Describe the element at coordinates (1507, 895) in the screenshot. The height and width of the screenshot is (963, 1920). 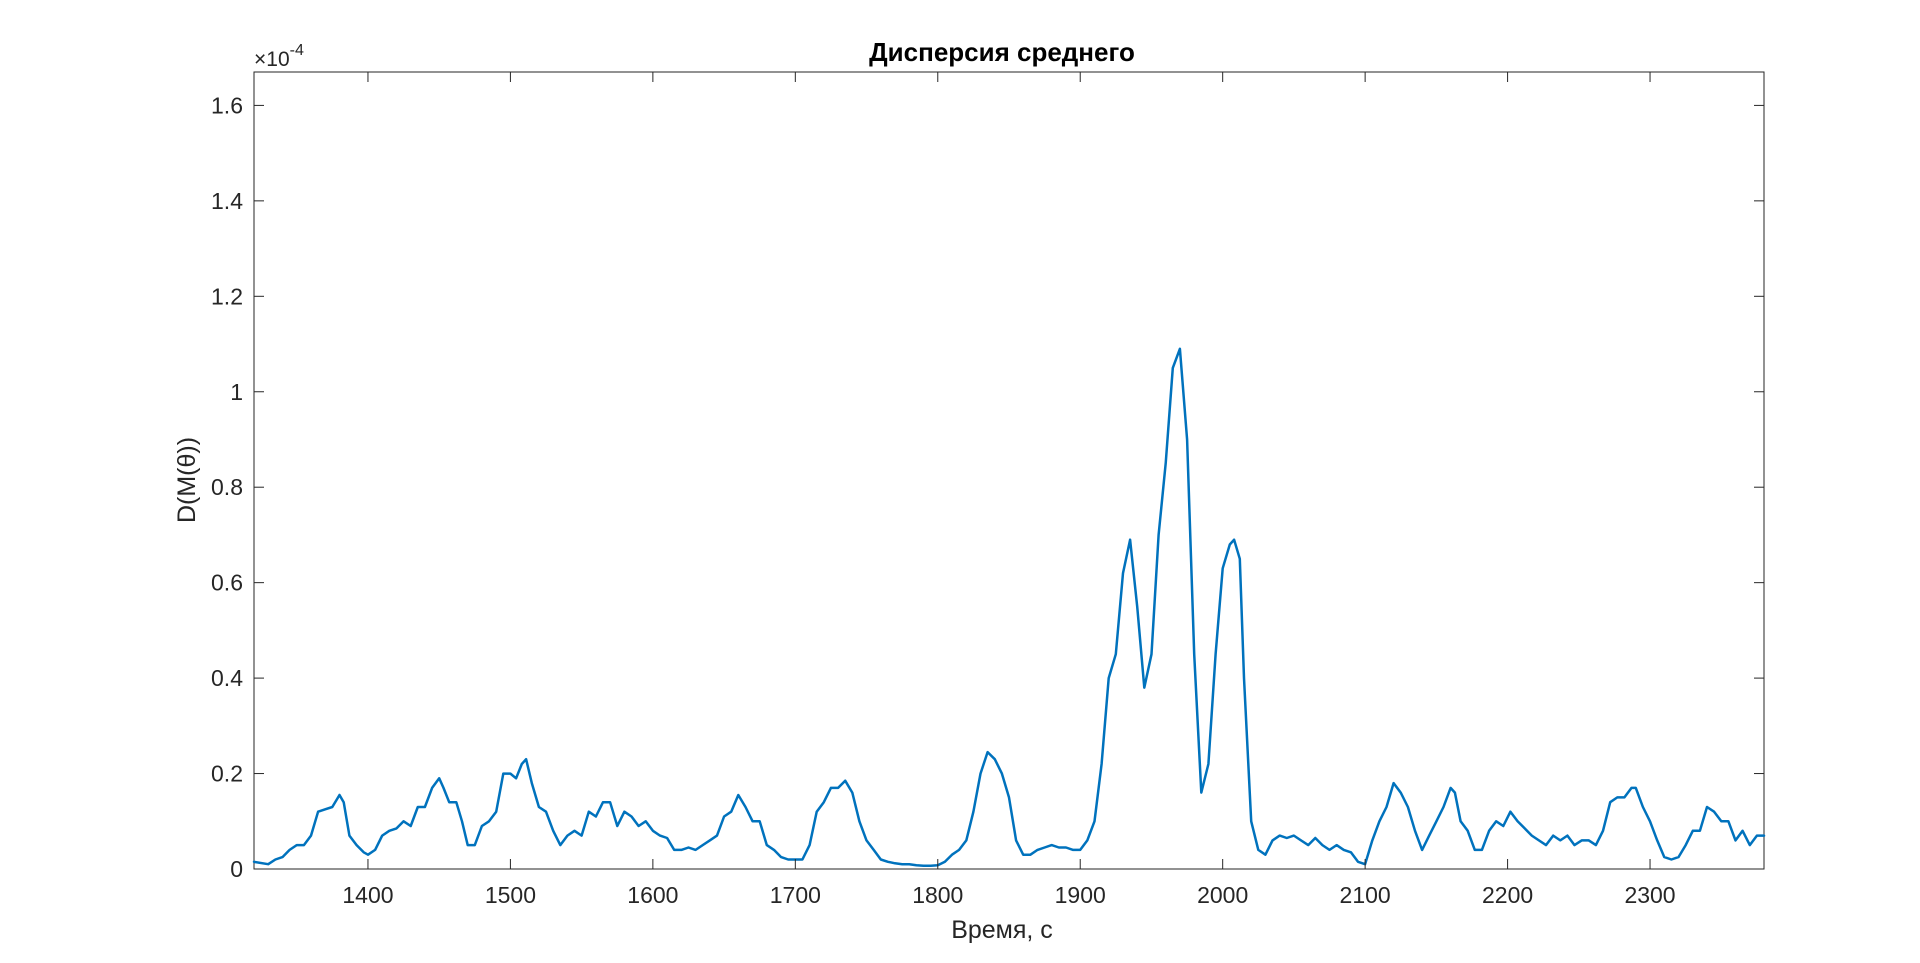
I see `x-tick-label: 2200` at that location.